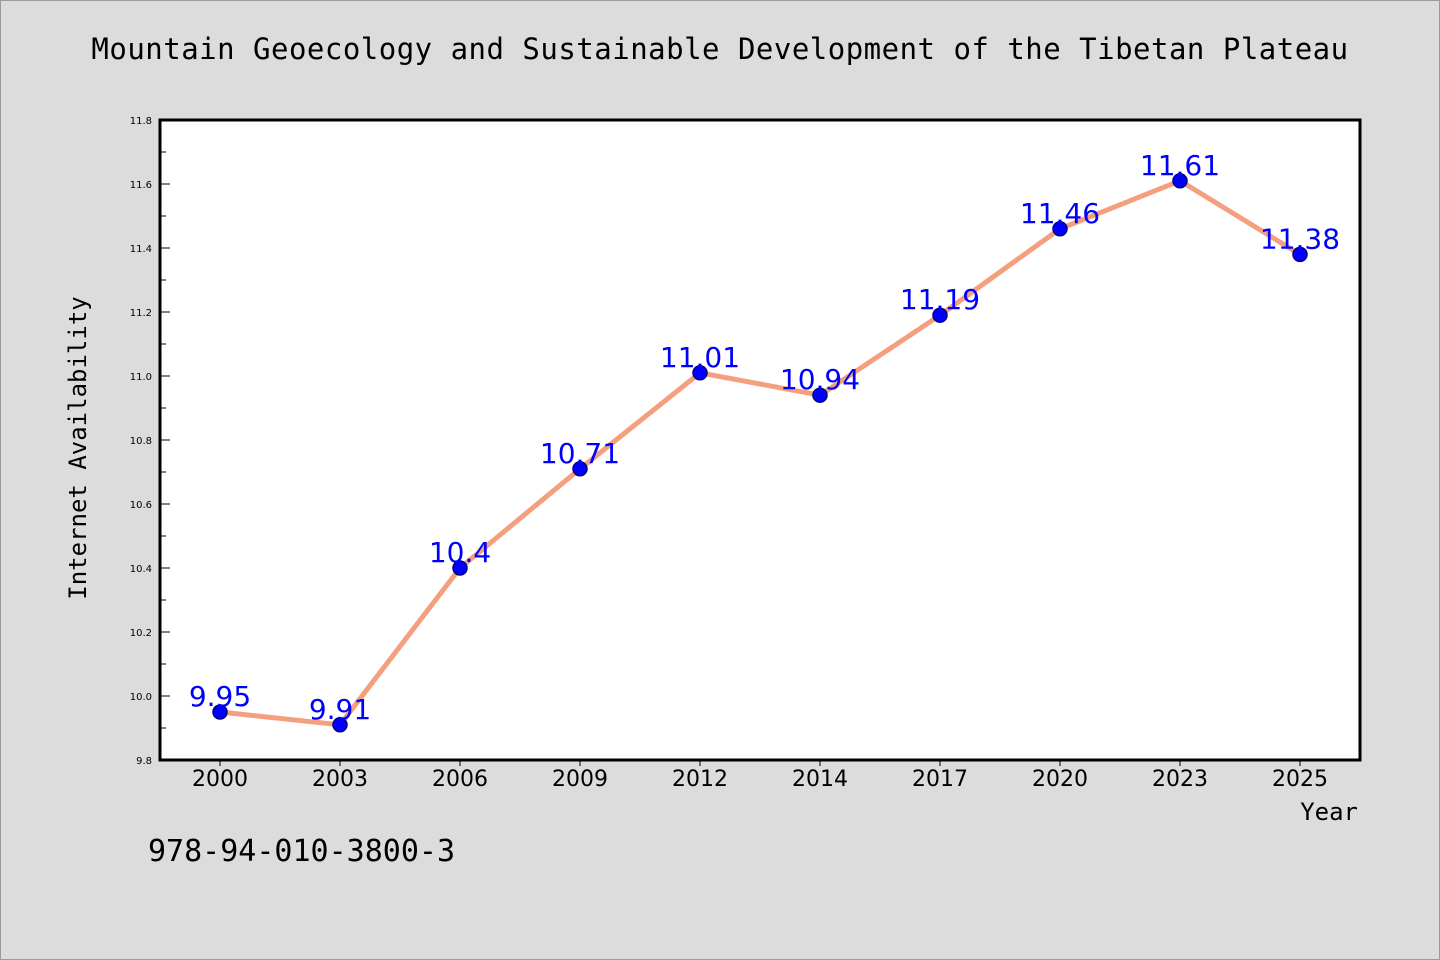 The height and width of the screenshot is (960, 1440). Describe the element at coordinates (78, 447) in the screenshot. I see `y-axis-label: Internet Availability` at that location.